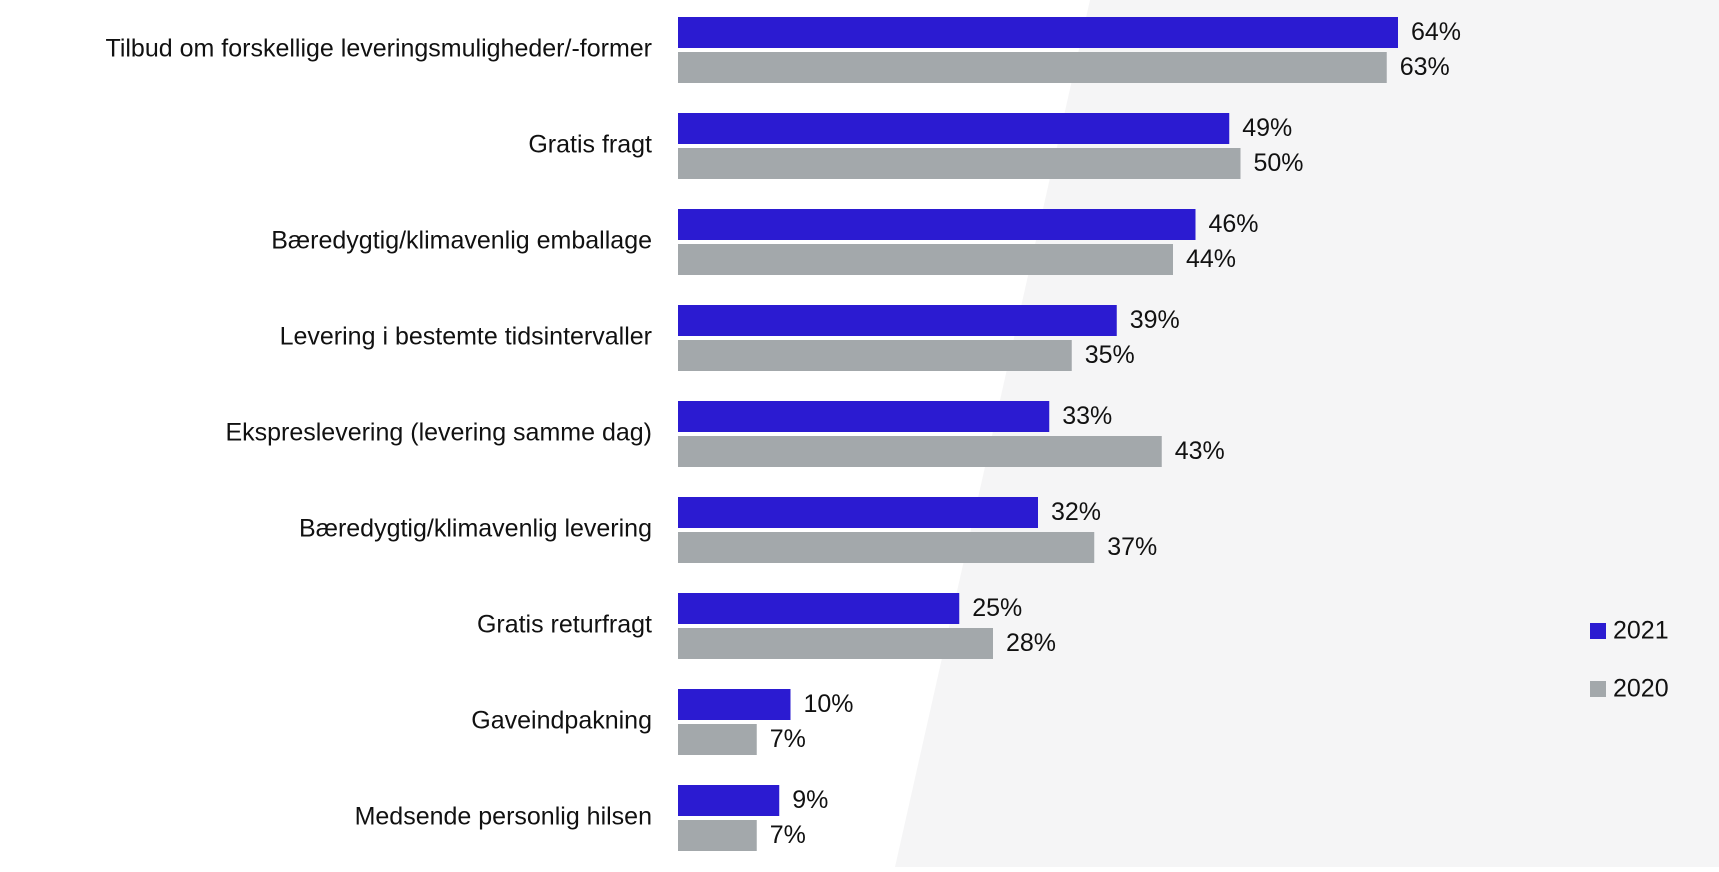  Describe the element at coordinates (1436, 32) in the screenshot. I see `value-label-2021: 64%` at that location.